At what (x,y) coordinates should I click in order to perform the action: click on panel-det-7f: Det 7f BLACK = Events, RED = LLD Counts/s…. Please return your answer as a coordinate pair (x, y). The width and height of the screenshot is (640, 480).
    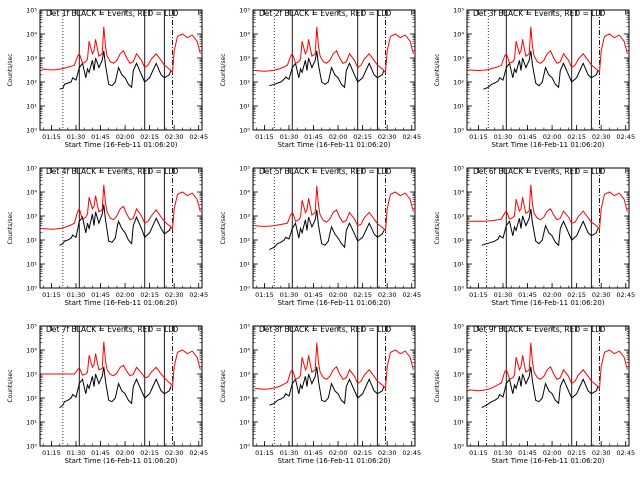
    Looking at the image, I should click on (107, 394).